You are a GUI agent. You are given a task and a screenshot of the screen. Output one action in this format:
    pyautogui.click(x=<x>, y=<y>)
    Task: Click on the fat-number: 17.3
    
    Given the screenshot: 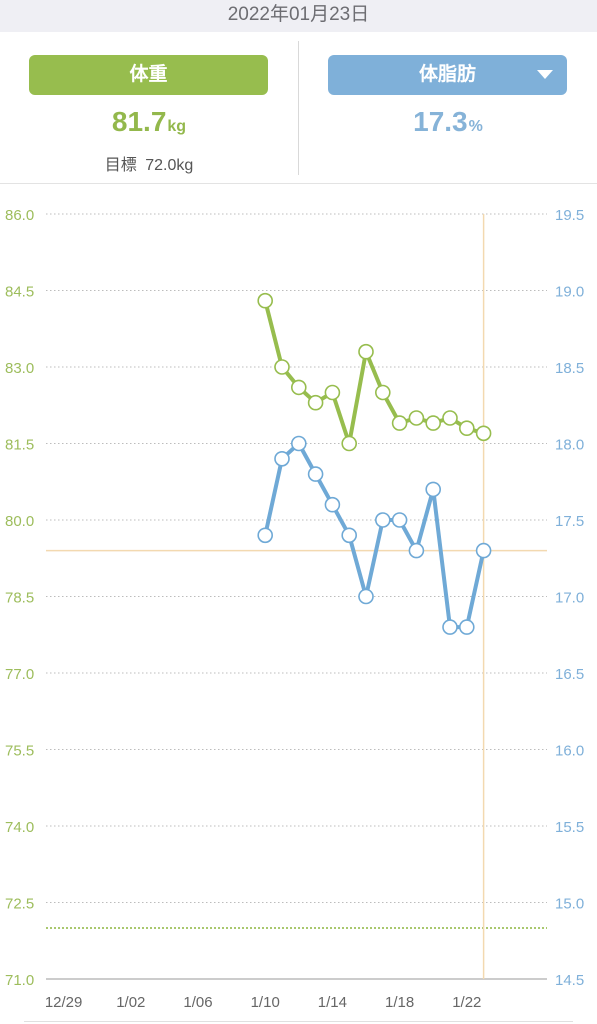 What is the action you would take?
    pyautogui.click(x=440, y=121)
    